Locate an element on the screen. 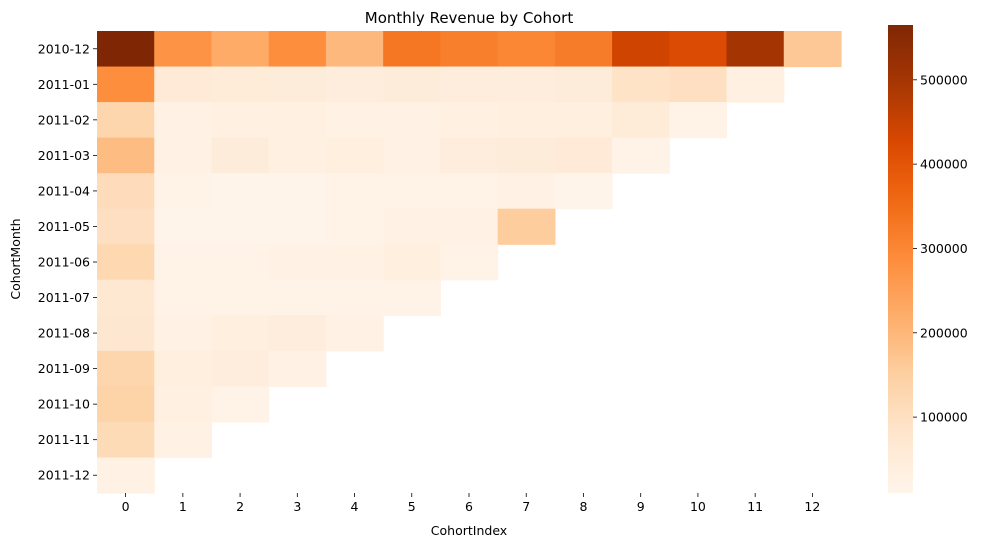 The image size is (983, 547). x-tick-label: 0 is located at coordinates (126, 506).